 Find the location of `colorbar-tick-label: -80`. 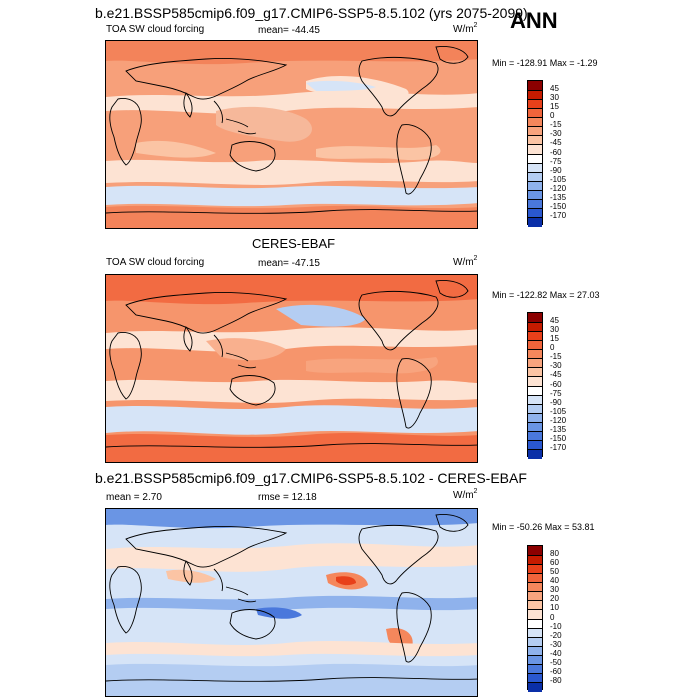

colorbar-tick-label: -80 is located at coordinates (556, 680).